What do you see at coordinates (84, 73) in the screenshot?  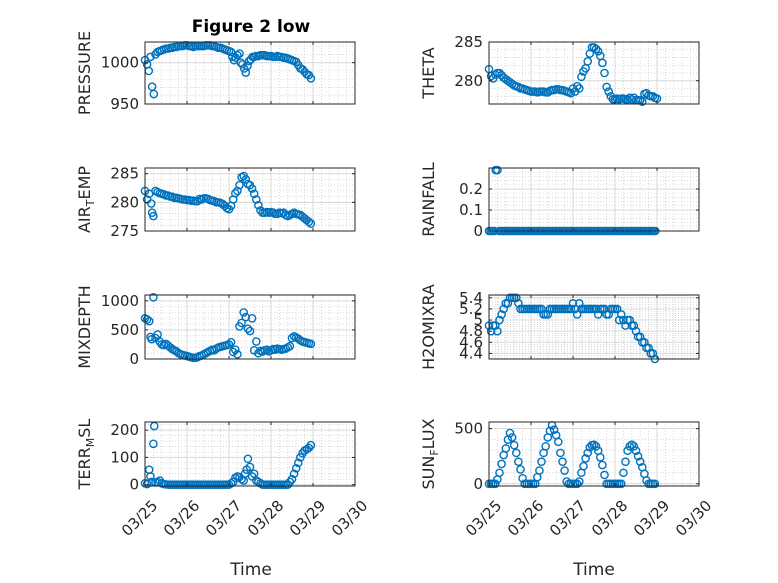 I see `y-axis-label: PRESSURE` at bounding box center [84, 73].